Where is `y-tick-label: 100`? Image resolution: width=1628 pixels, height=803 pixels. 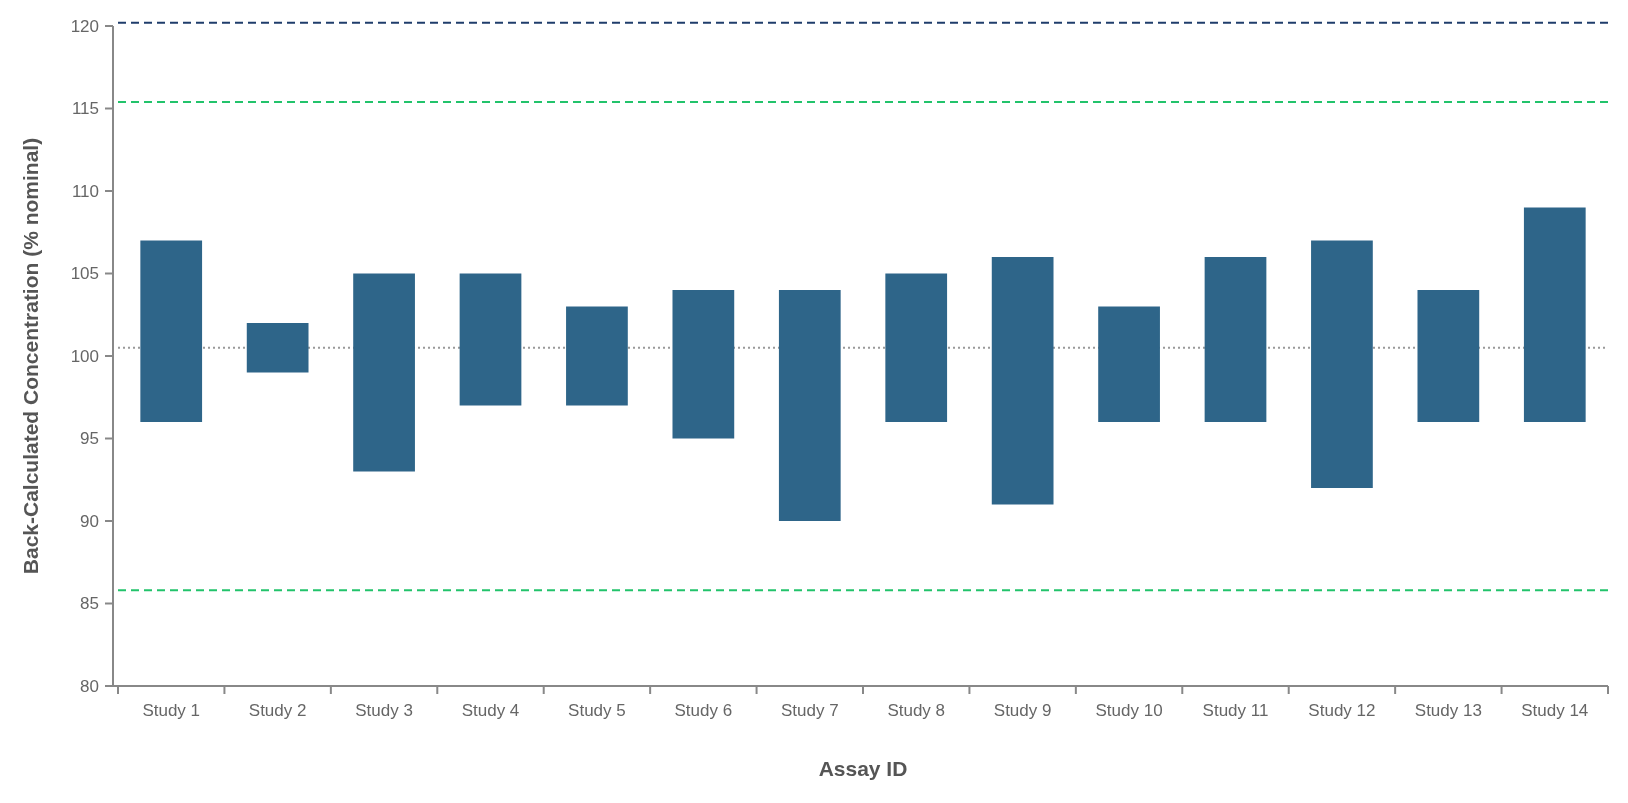 y-tick-label: 100 is located at coordinates (84, 356).